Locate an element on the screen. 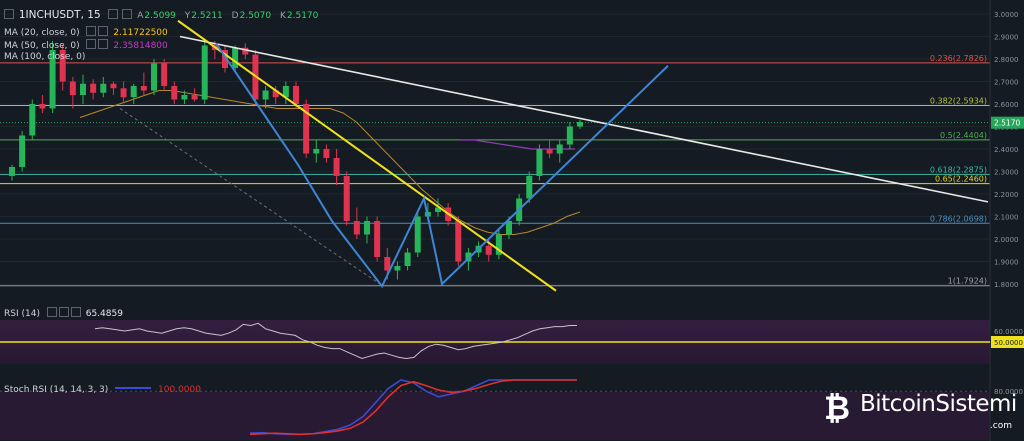 The height and width of the screenshot is (441, 1024). trendline-dashed is located at coordinates (250, 196).